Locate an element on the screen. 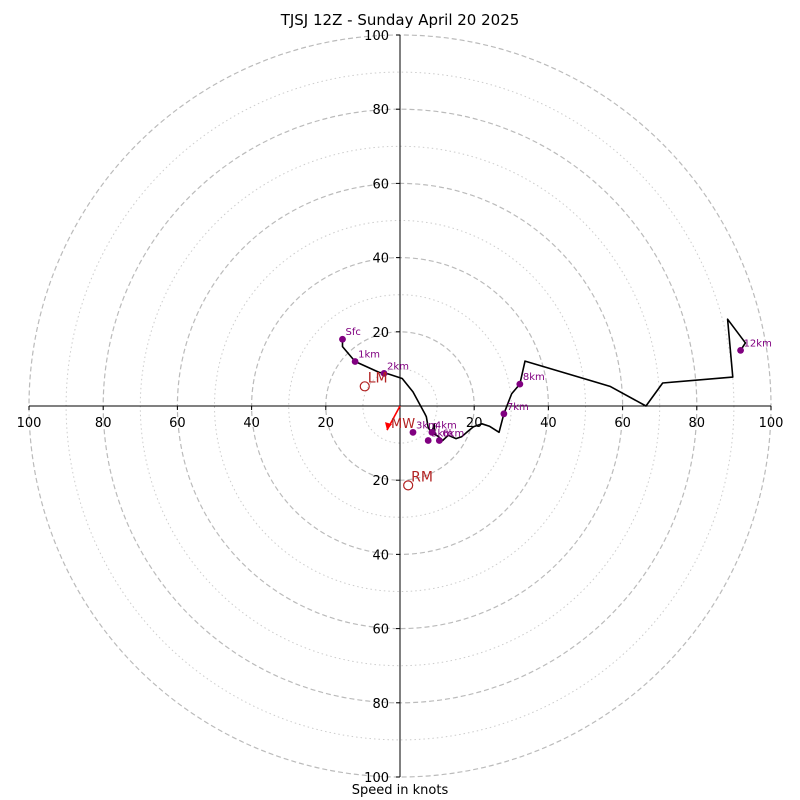  hodograph-trace is located at coordinates (544, 380).